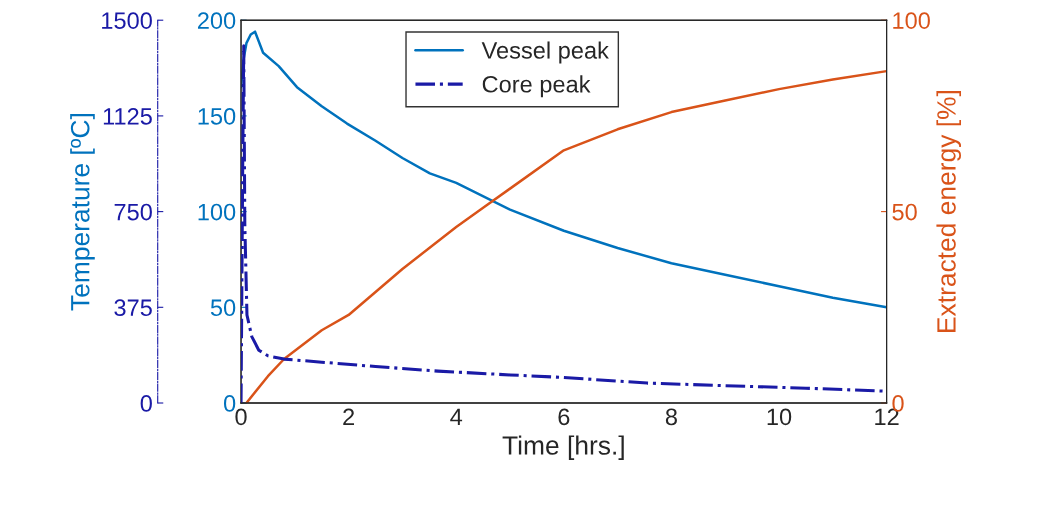  Describe the element at coordinates (564, 417) in the screenshot. I see `x-tick-label: 6` at that location.